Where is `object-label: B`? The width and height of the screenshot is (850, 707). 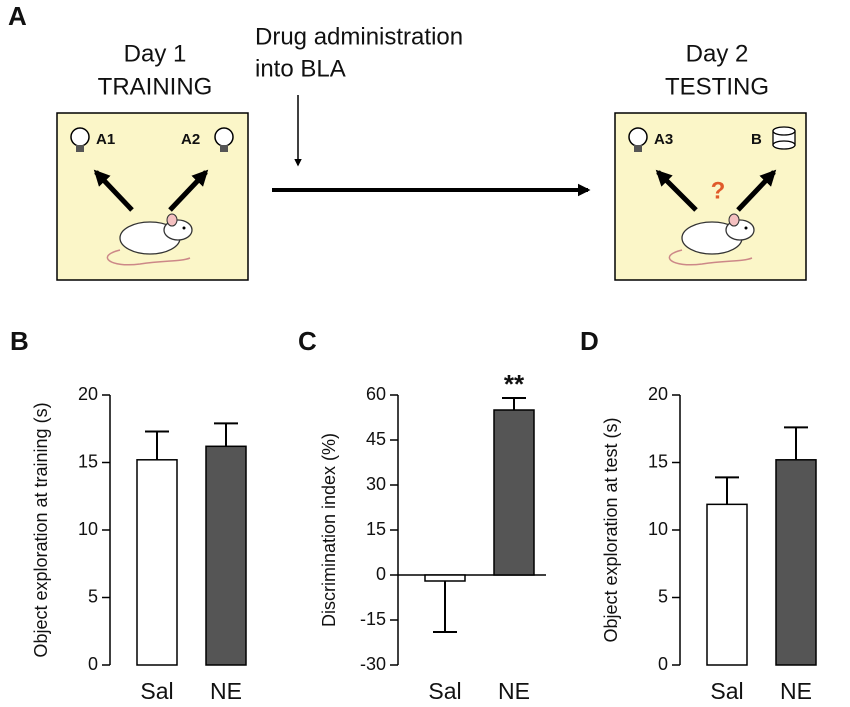
object-label: B is located at coordinates (756, 139).